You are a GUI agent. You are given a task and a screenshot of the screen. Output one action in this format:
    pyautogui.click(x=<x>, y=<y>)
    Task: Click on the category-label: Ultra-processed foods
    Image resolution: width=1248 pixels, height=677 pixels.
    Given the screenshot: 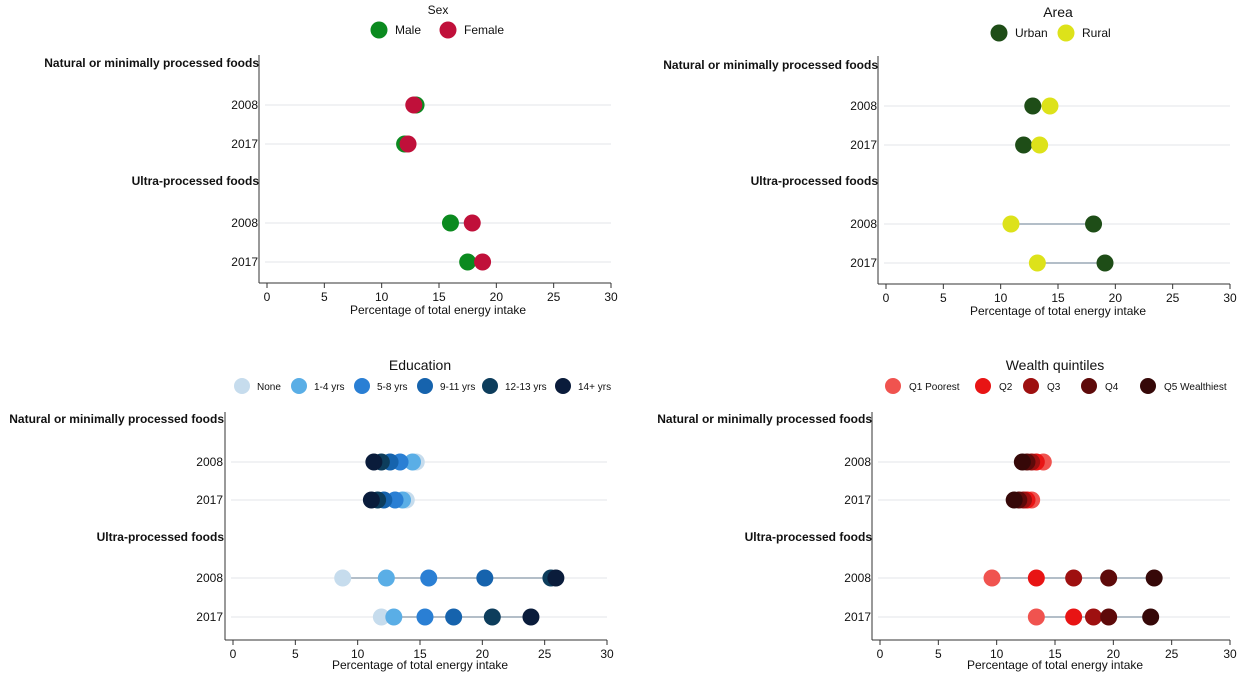 What is the action you would take?
    pyautogui.click(x=815, y=181)
    